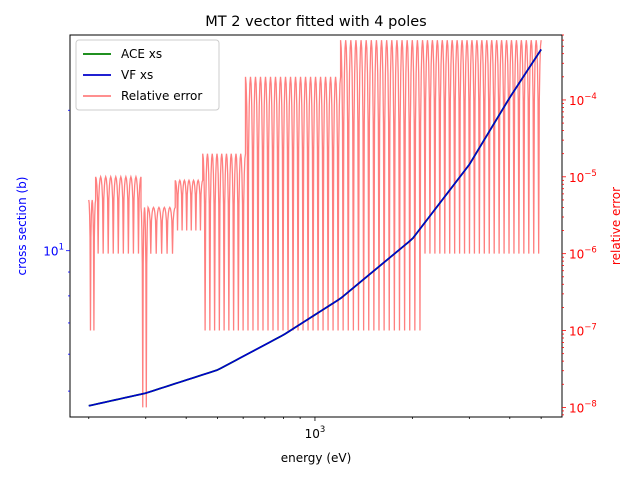  Describe the element at coordinates (583, 177) in the screenshot. I see `y-right-tick-label: 10⁻⁵` at that location.